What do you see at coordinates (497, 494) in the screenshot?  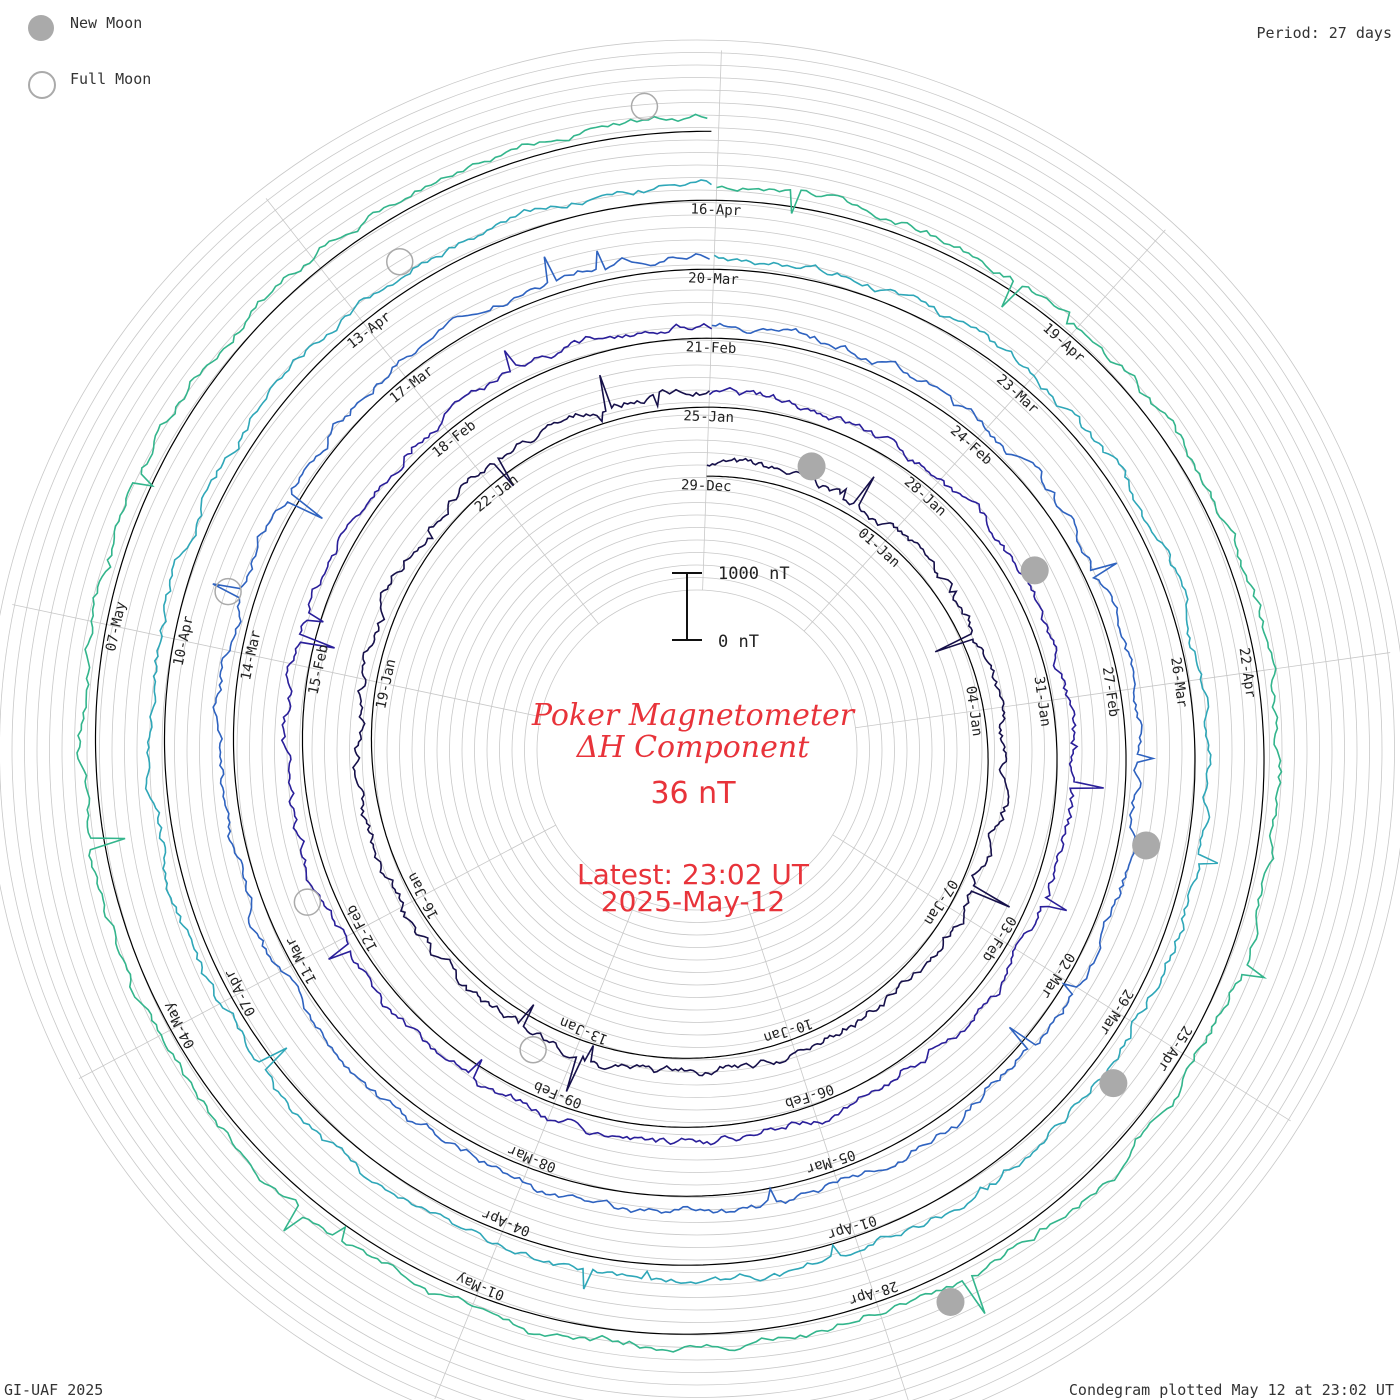 I see `date-label: 22-Jan` at bounding box center [497, 494].